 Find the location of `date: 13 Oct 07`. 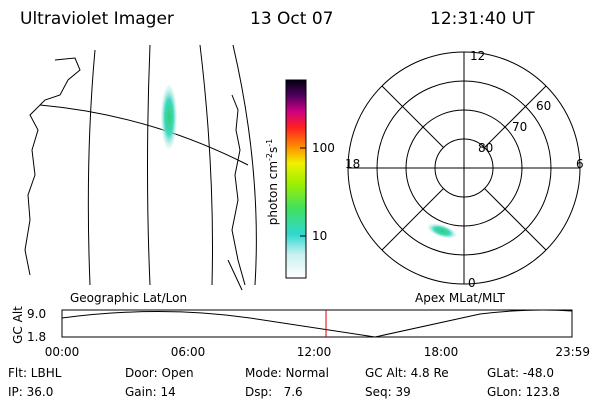

date: 13 Oct 07 is located at coordinates (291, 19).